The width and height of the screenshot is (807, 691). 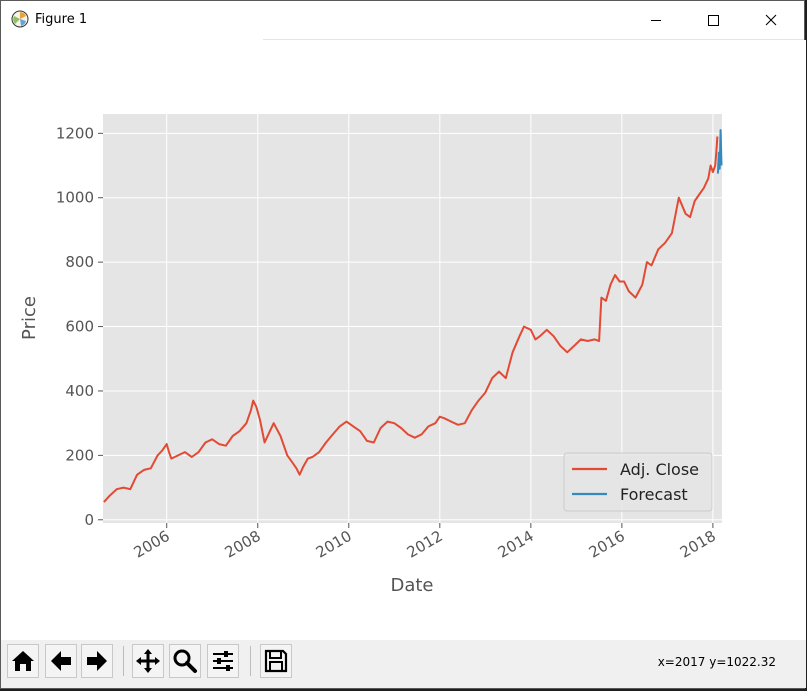 I want to click on x-tick-label: 2012, so click(x=425, y=544).